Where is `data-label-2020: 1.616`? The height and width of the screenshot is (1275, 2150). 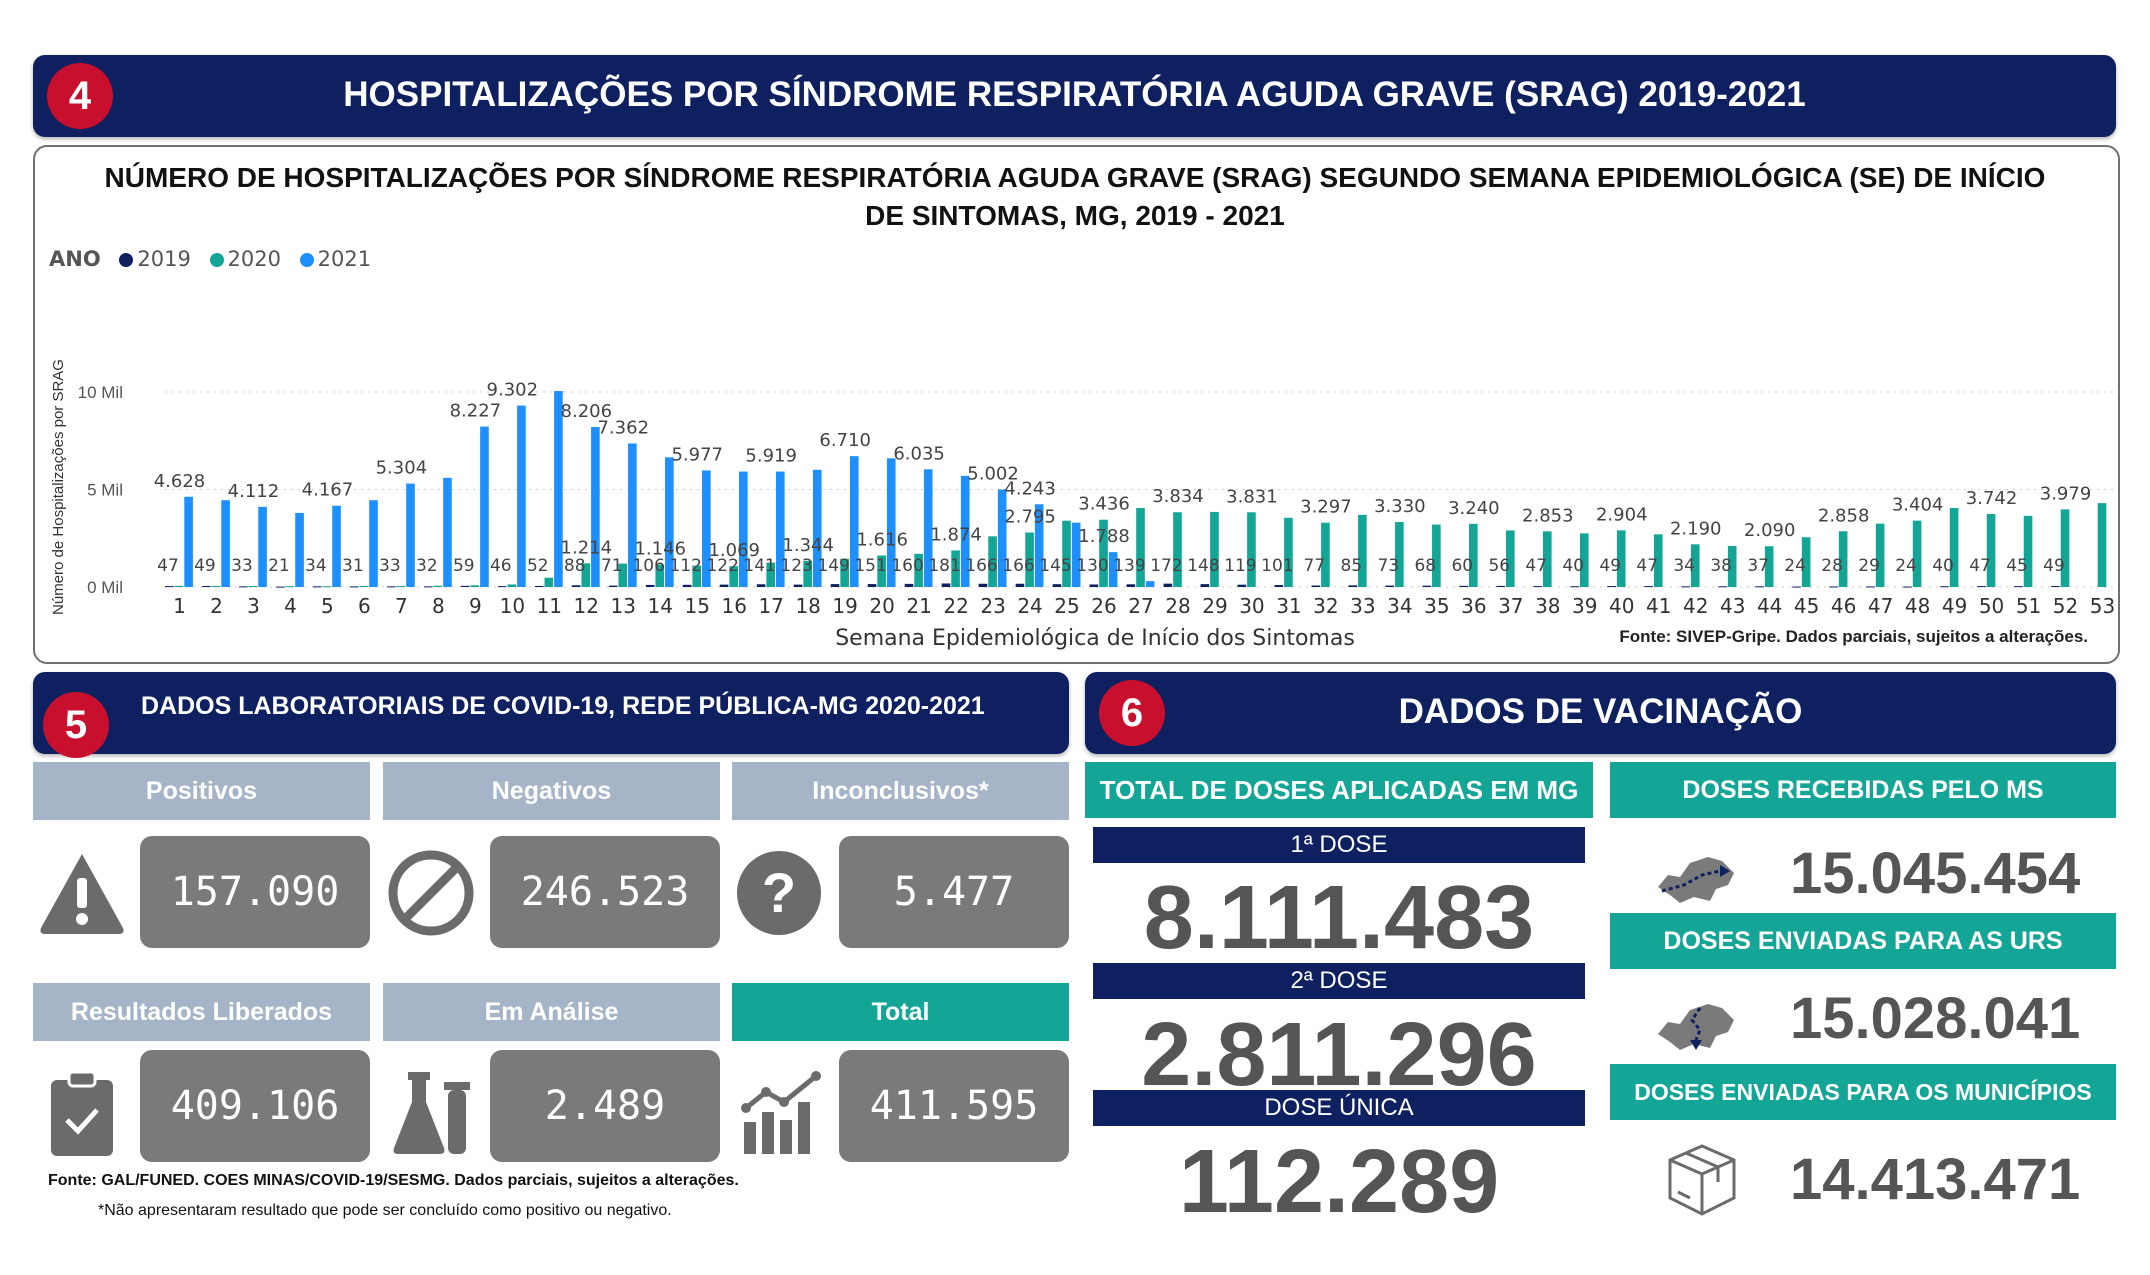 data-label-2020: 1.616 is located at coordinates (882, 539).